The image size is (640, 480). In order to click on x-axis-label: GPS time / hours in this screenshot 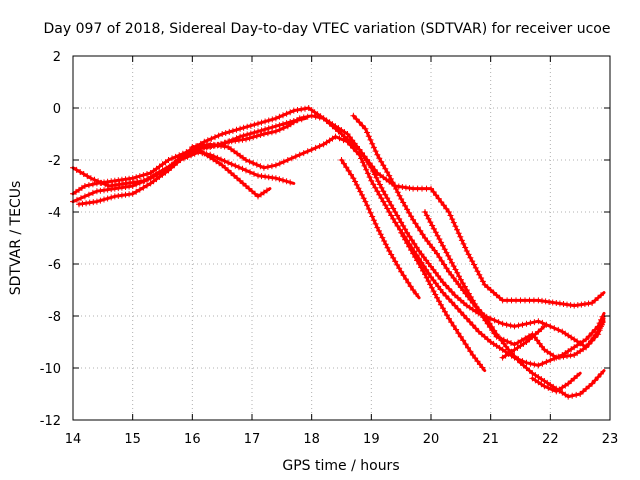, I will do `click(340, 466)`.